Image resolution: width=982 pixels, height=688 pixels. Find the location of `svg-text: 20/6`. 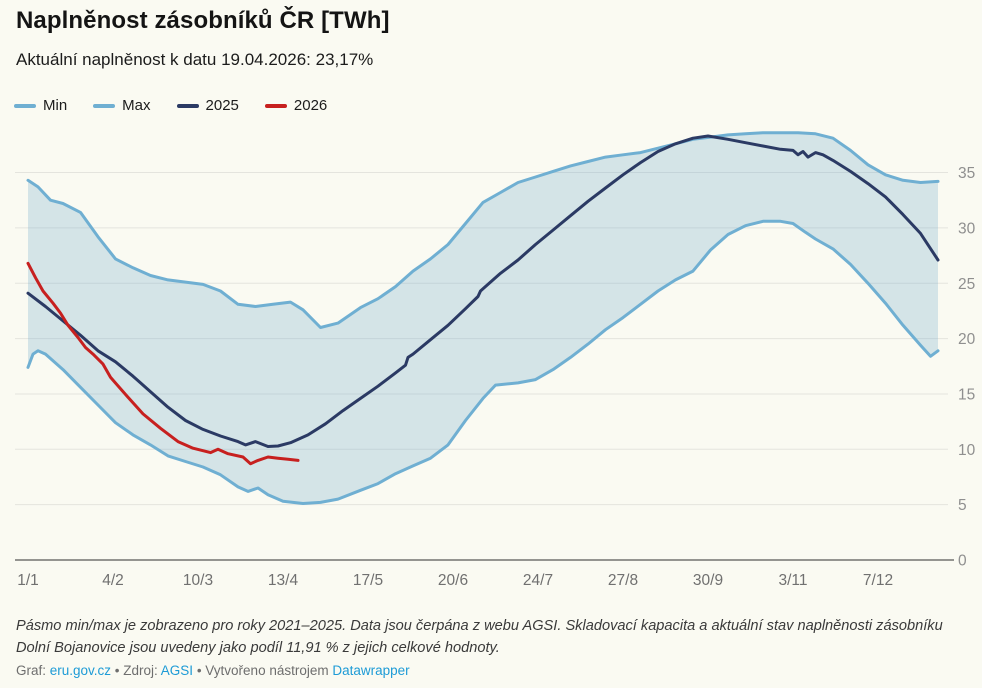

svg-text: 20/6 is located at coordinates (453, 580).